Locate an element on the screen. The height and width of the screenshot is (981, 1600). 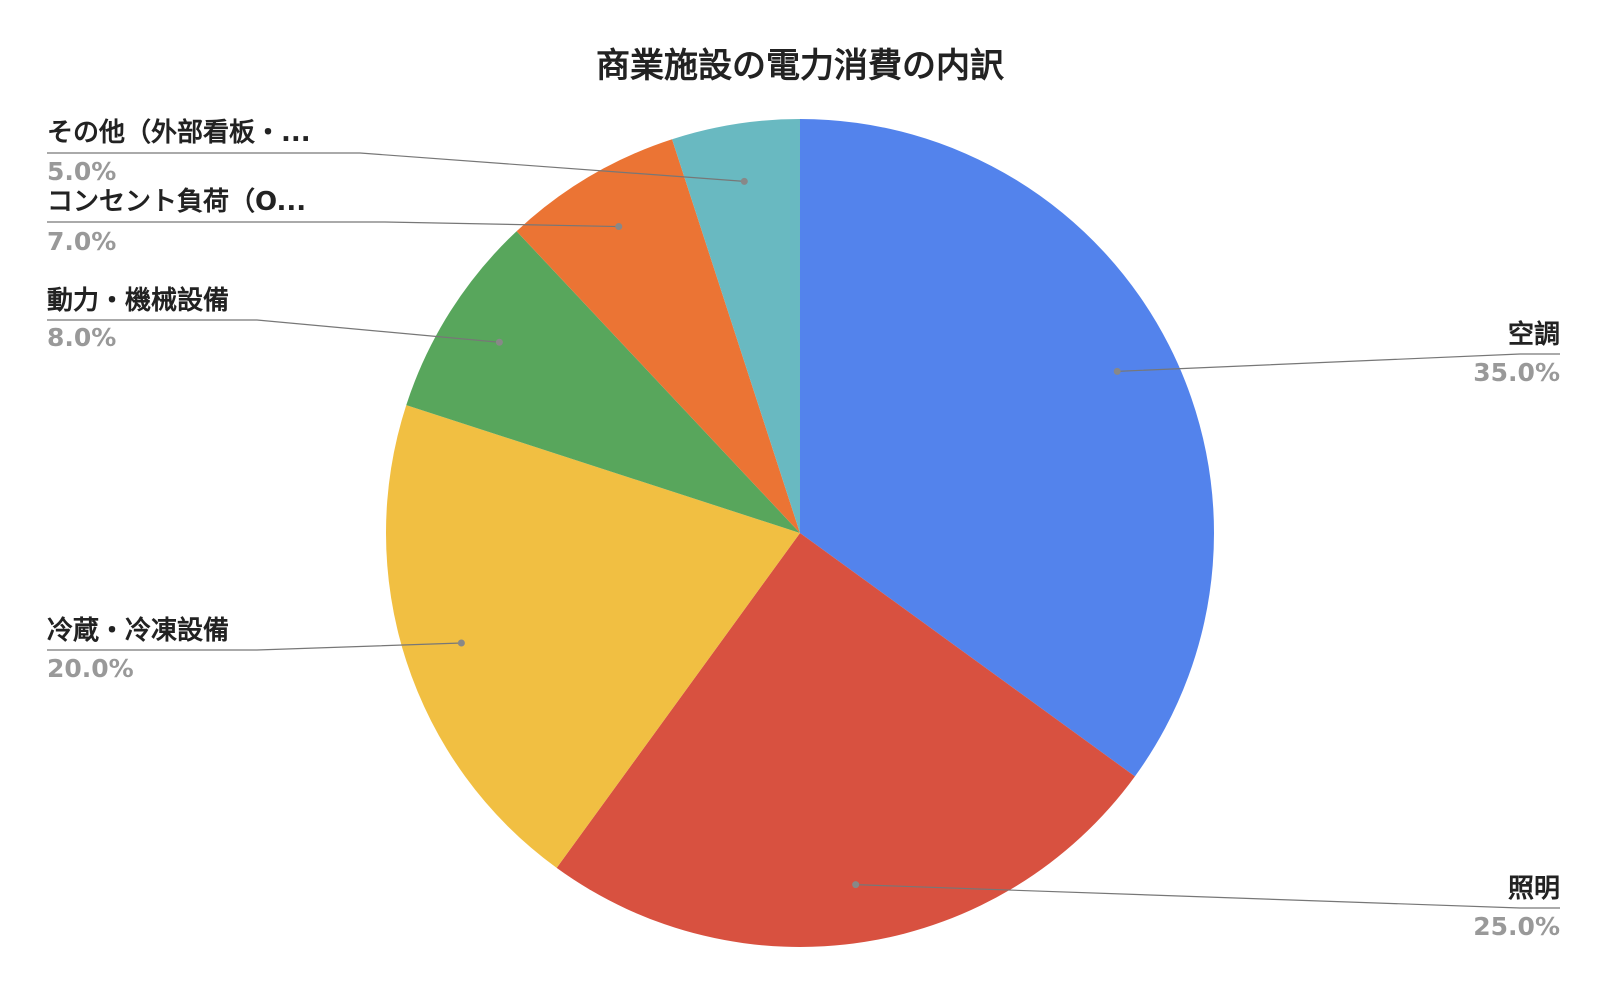
slice-percent-label: 5.0% is located at coordinates (81, 171).